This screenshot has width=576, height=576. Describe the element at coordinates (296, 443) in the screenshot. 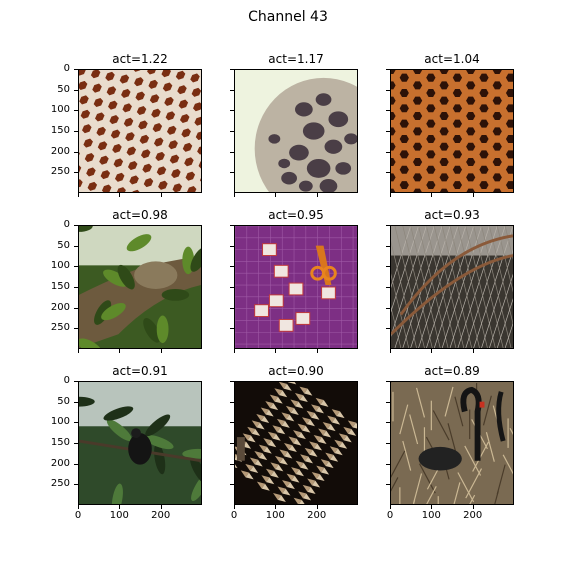

I see `panel-image-spiky-rows` at that location.